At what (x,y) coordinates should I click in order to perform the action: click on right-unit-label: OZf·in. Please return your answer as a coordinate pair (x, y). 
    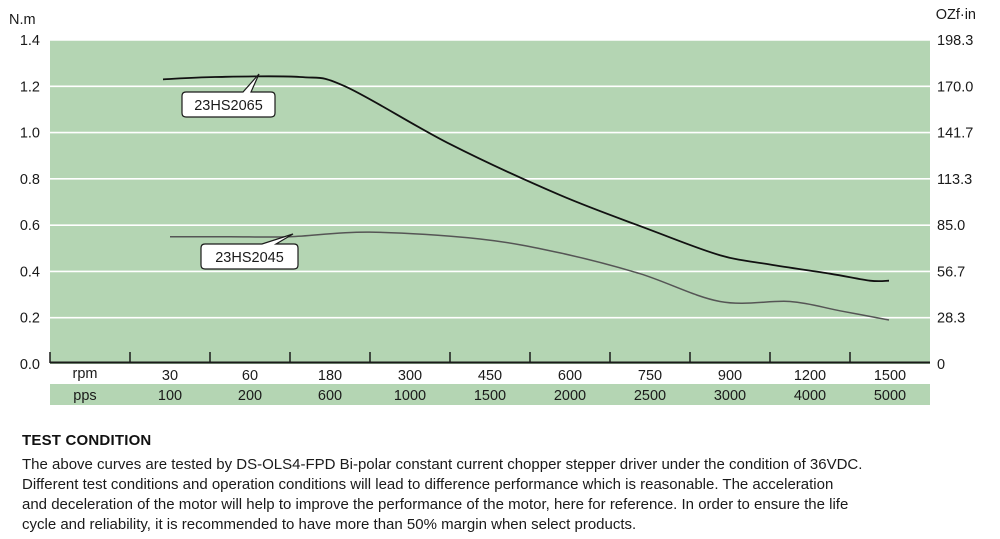
    Looking at the image, I should click on (956, 15).